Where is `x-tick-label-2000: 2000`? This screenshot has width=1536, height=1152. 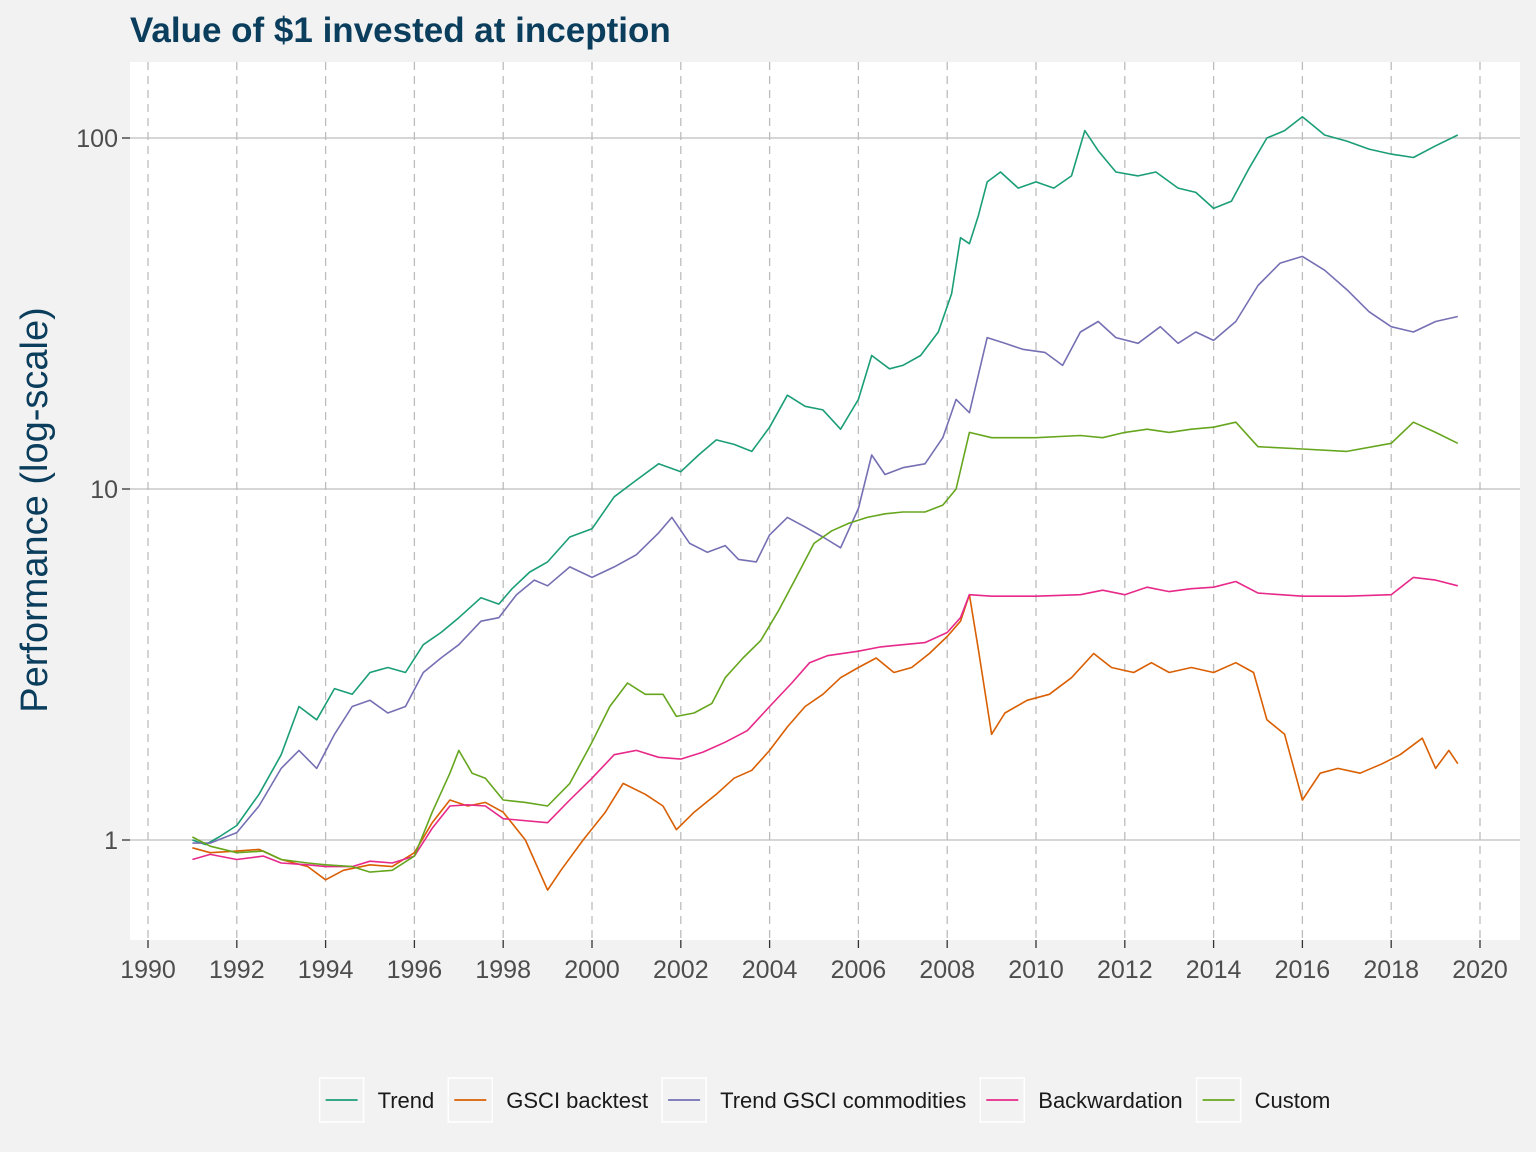
x-tick-label-2000: 2000 is located at coordinates (592, 970).